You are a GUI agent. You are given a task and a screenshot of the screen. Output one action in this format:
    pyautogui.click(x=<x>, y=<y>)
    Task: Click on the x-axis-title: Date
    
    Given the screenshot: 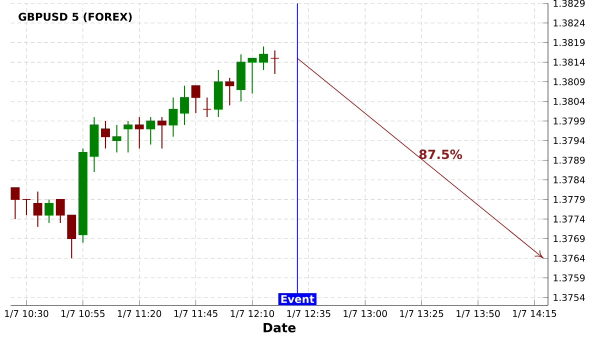 What is the action you would take?
    pyautogui.click(x=280, y=327)
    